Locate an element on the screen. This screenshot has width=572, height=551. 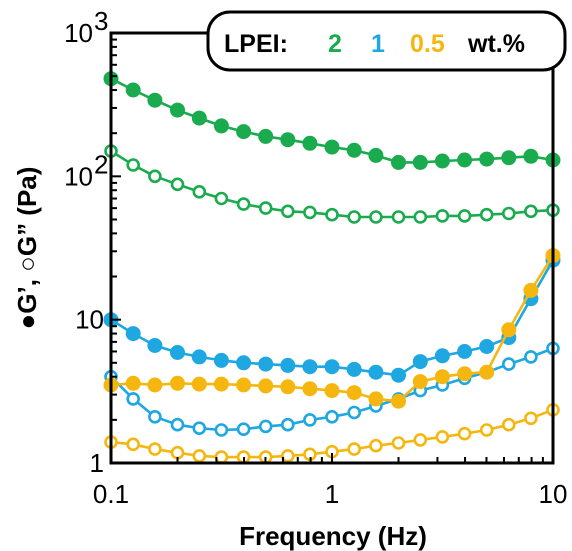
series-0-5-loss is located at coordinates (332, 433).